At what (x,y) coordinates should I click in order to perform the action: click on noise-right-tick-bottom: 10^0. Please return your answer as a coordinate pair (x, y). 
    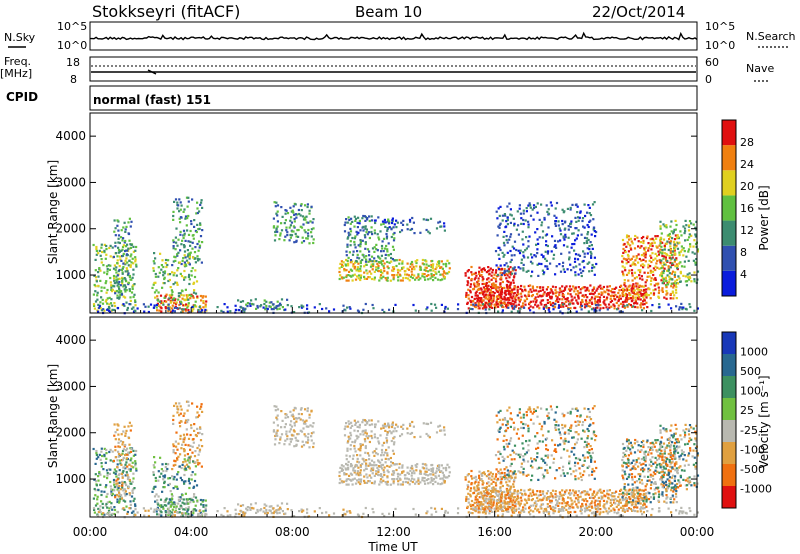
    Looking at the image, I should click on (720, 45).